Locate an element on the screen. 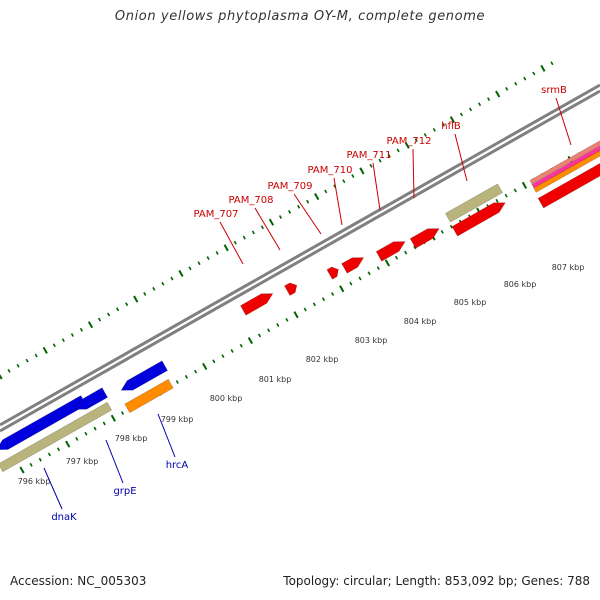 This screenshot has width=600, height=600. ruler-label: 807 kbp is located at coordinates (568, 267).